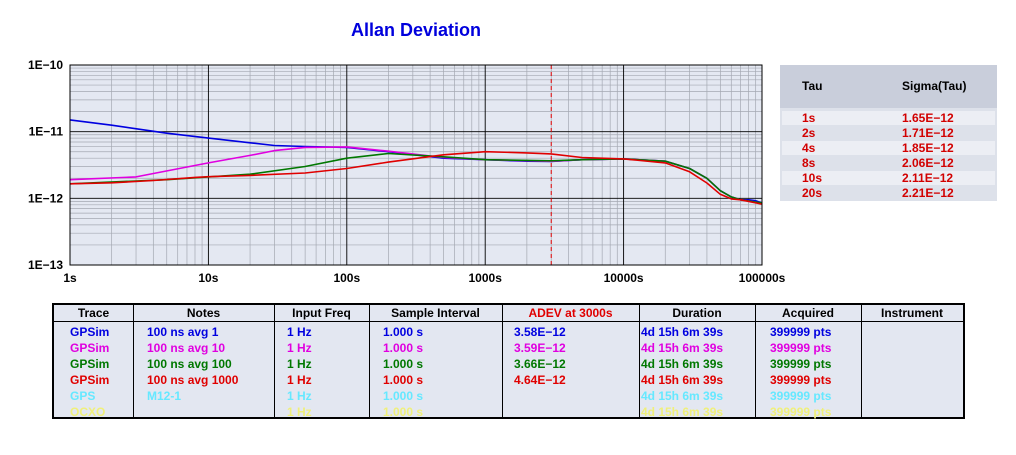 This screenshot has width=1016, height=455. Describe the element at coordinates (93, 313) in the screenshot. I see `column-header: Trace` at that location.